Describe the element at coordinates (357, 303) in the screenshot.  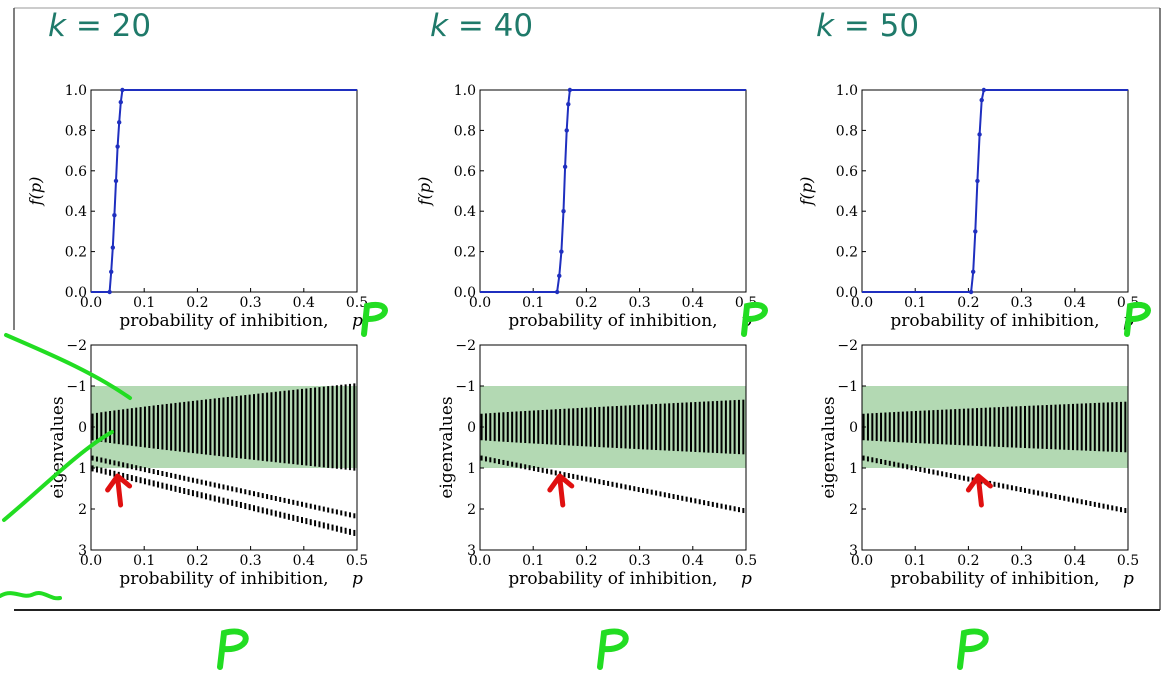
I see `fp-x-tick-label: 0.5` at that location.